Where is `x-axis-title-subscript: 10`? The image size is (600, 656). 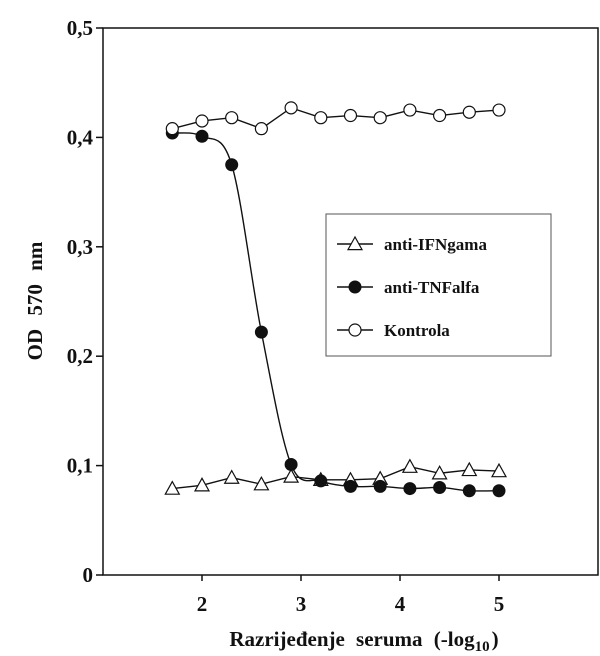 x-axis-title-subscript: 10 is located at coordinates (482, 647).